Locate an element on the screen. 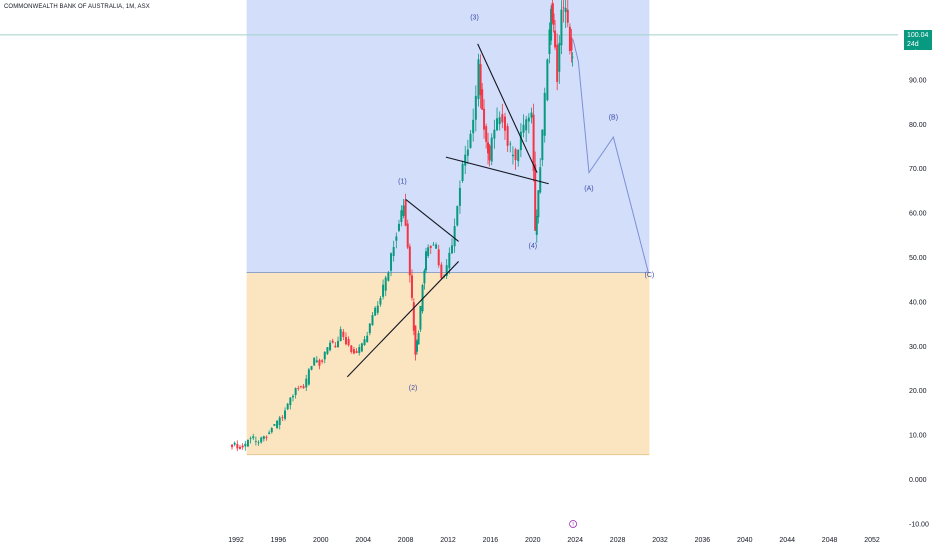  elliott-projection-path is located at coordinates (610, 156).